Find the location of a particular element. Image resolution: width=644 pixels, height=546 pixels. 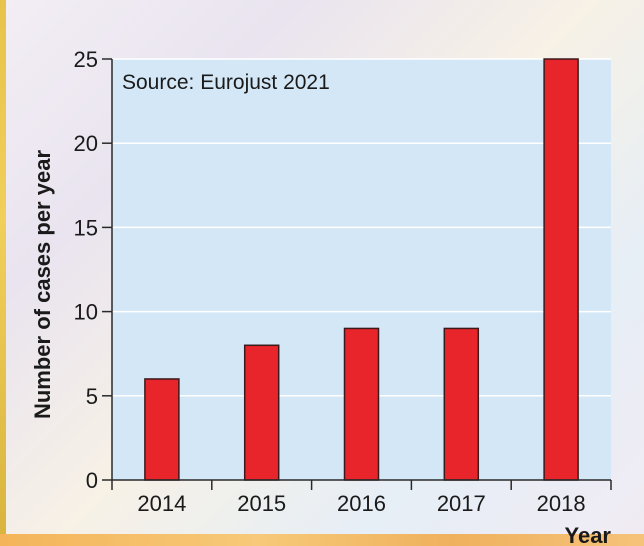

x-tick-label: 2014 is located at coordinates (161, 503).